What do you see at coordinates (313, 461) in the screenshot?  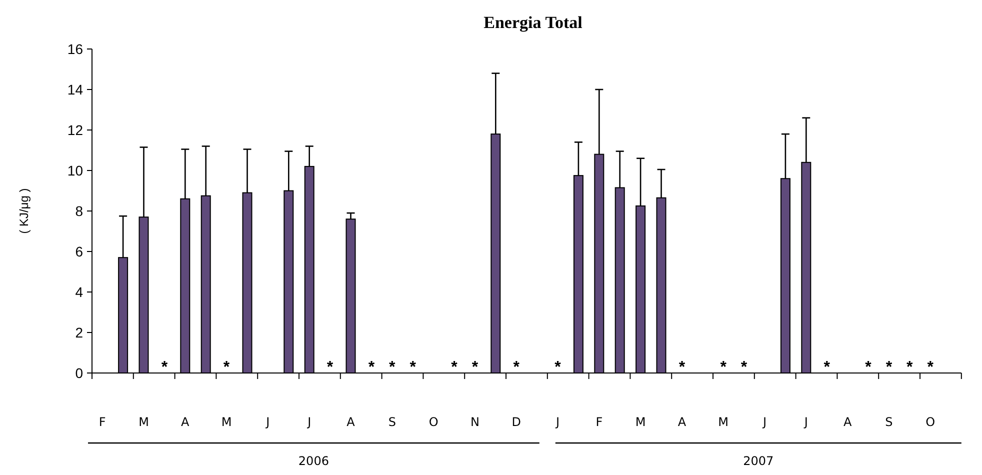 I see `text: 2006` at bounding box center [313, 461].